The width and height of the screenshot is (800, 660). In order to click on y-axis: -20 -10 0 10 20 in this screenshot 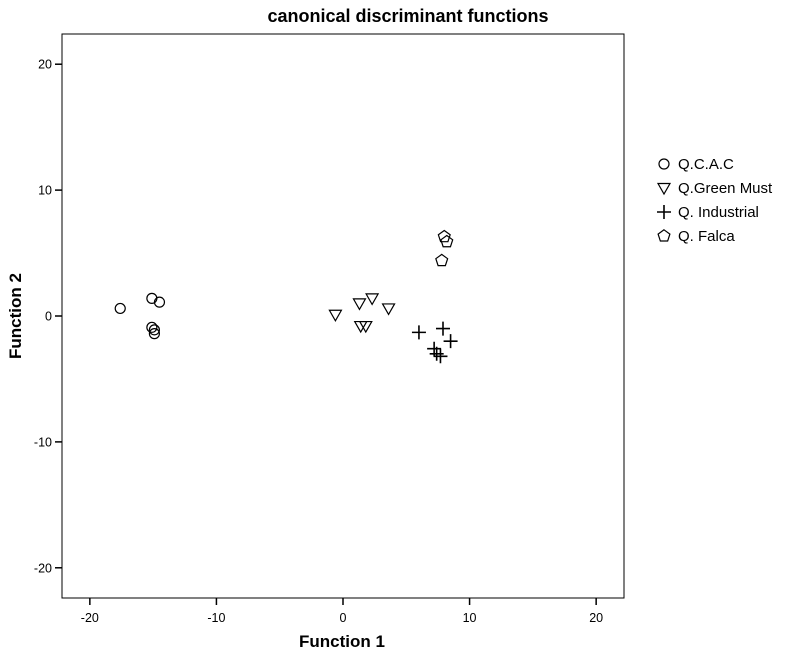, I will do `click(48, 316)`.